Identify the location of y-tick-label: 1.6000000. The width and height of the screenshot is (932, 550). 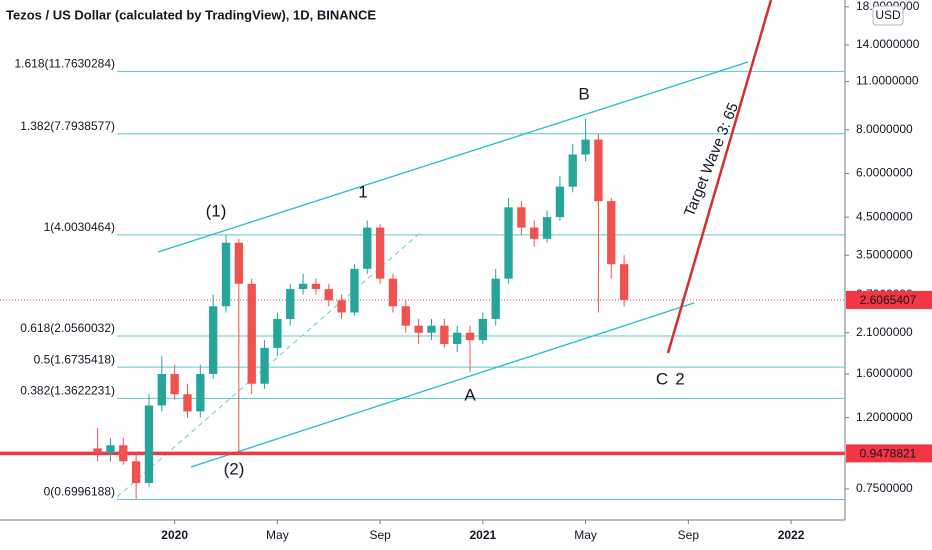
(884, 373).